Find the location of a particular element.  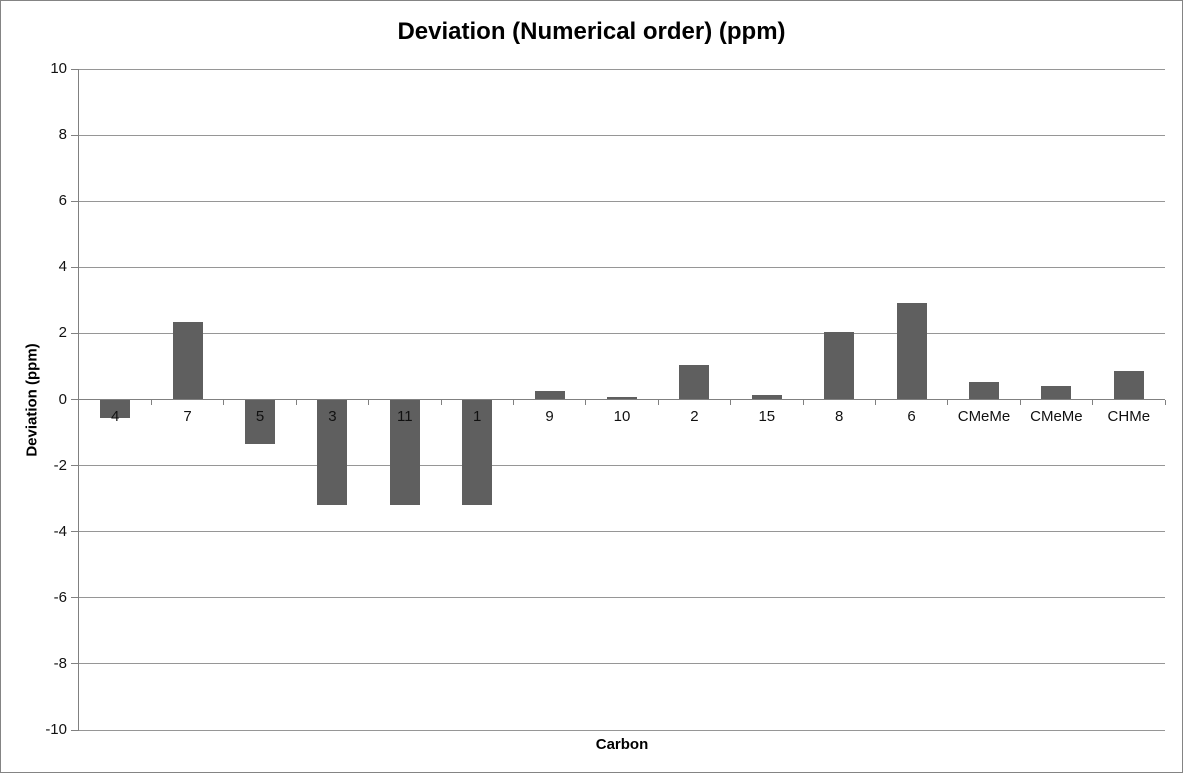

y-tick-label: 8 is located at coordinates (62, 135).